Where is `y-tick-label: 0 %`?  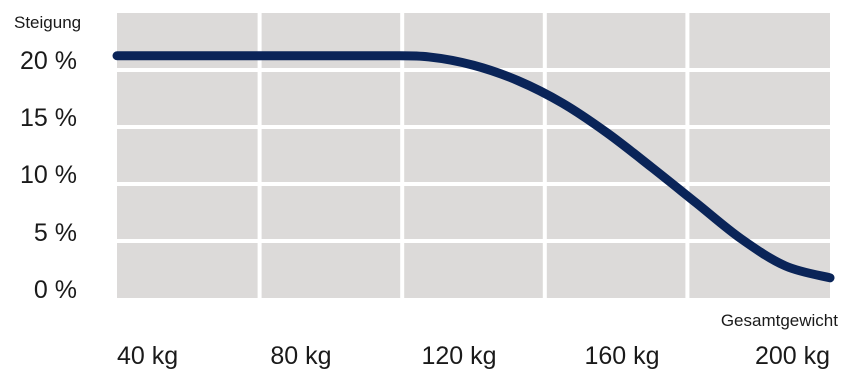 y-tick-label: 0 % is located at coordinates (55, 290).